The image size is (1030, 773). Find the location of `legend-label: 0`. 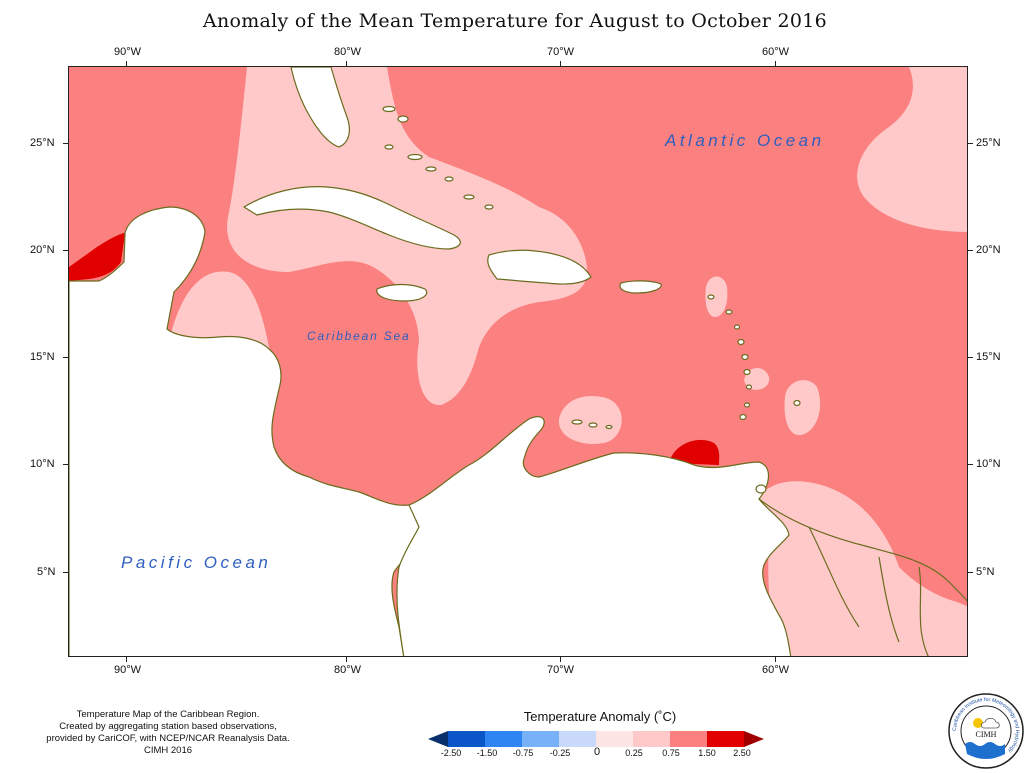

legend-label: 0 is located at coordinates (597, 752).